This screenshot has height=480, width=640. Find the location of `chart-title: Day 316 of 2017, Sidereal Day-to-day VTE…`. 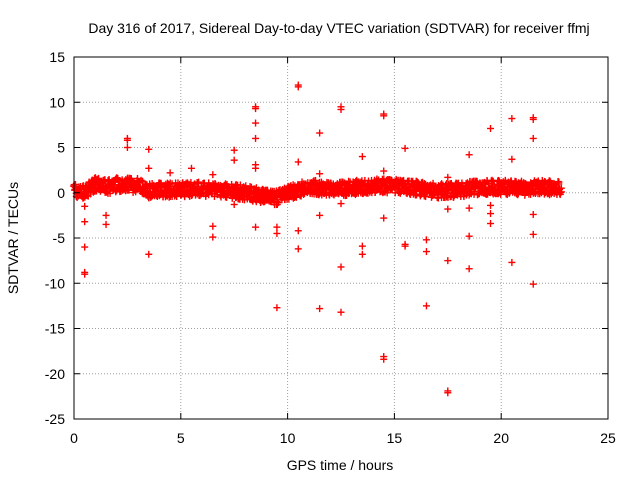

chart-title: Day 316 of 2017, Sidereal Day-to-day VTE… is located at coordinates (338, 28).